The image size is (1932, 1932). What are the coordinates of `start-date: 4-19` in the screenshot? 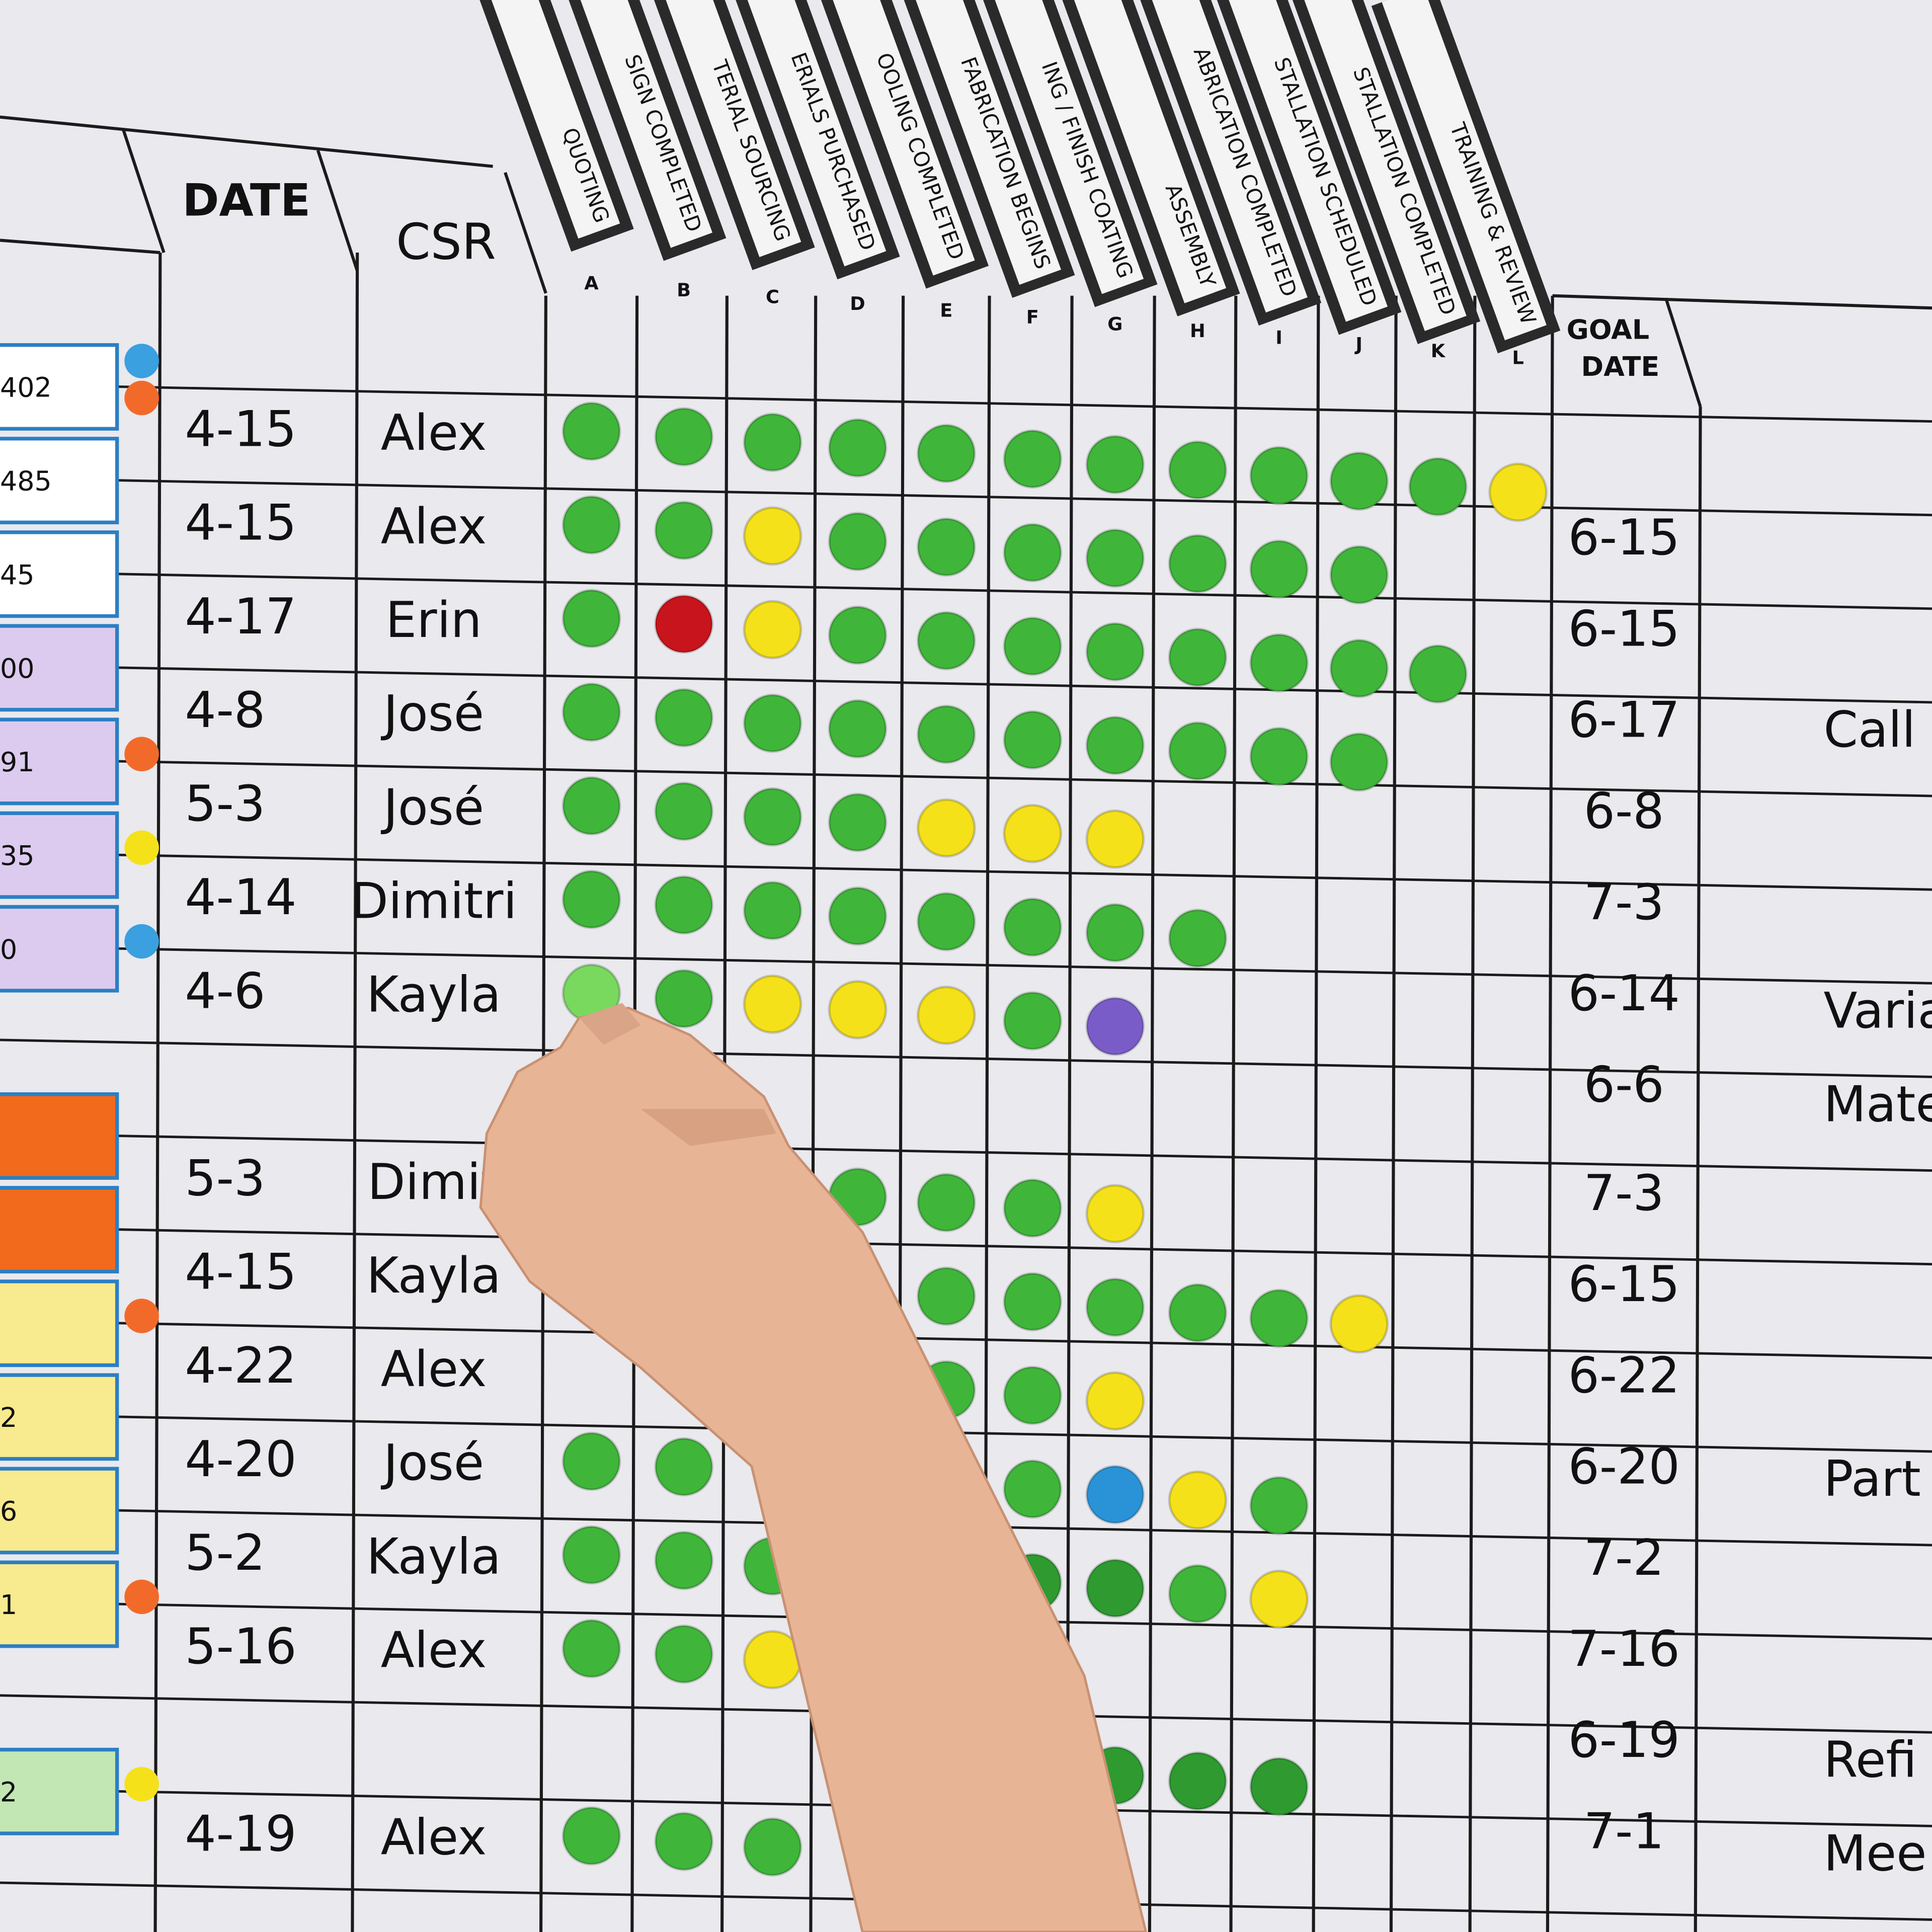 It's located at (240, 1834).